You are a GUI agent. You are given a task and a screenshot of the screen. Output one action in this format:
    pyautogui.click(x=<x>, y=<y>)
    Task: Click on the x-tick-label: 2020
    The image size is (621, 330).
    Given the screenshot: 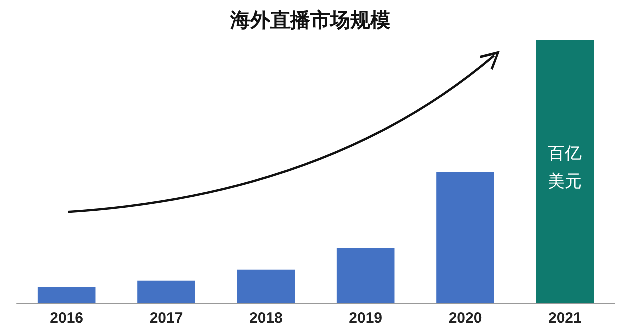 What is the action you would take?
    pyautogui.click(x=465, y=318)
    